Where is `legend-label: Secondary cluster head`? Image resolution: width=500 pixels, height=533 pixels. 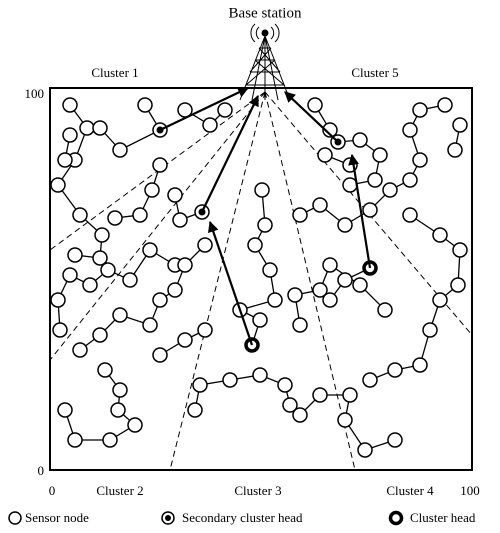 legend-label: Secondary cluster head is located at coordinates (242, 517).